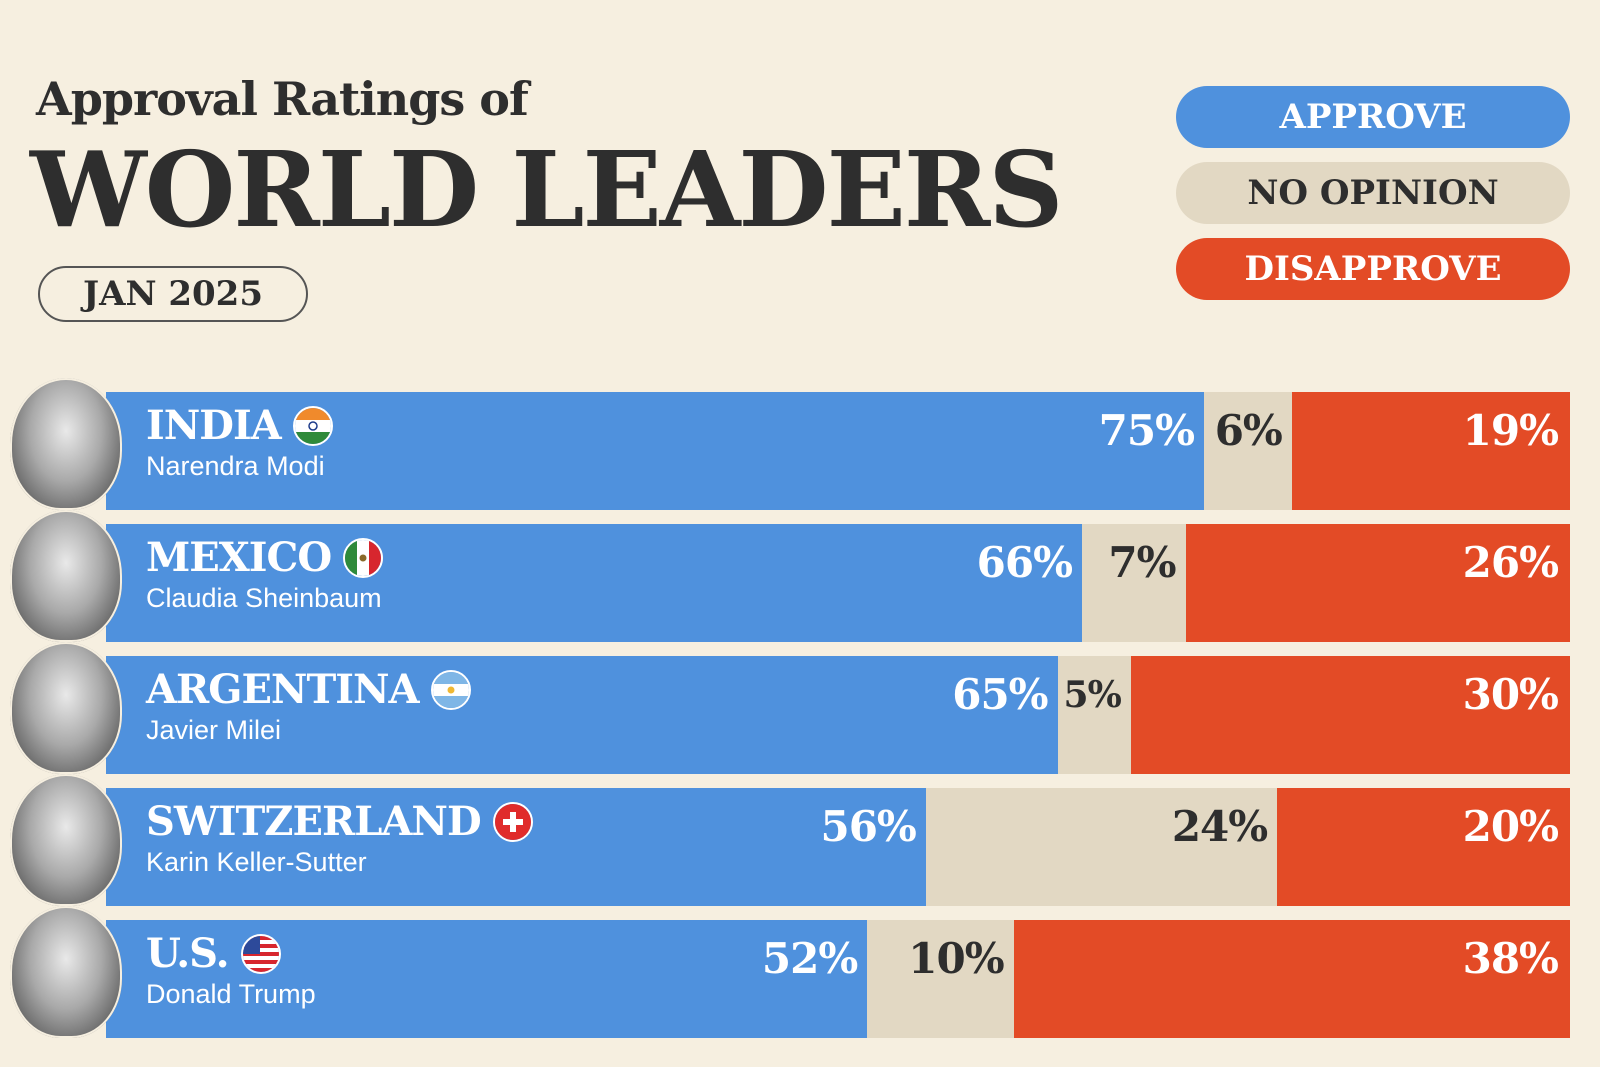 The height and width of the screenshot is (1067, 1600). I want to click on row-label: ARGENTINA Javier Milei, so click(308, 706).